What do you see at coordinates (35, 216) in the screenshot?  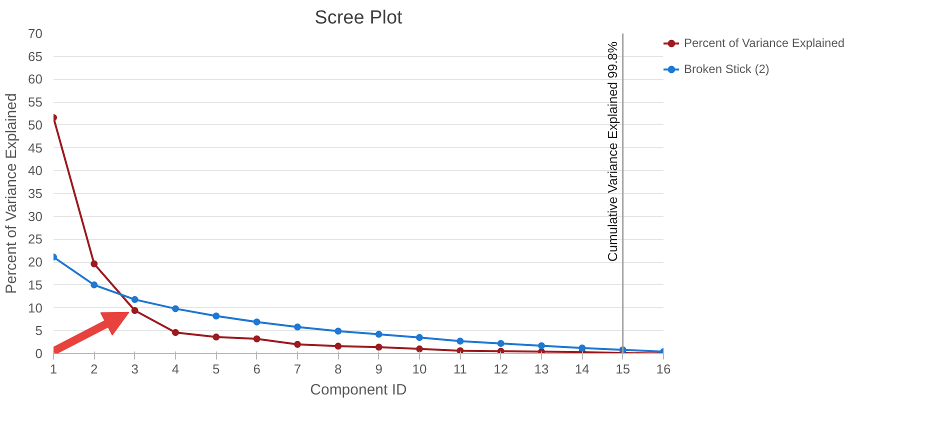 I see `y-tick-label: 30` at bounding box center [35, 216].